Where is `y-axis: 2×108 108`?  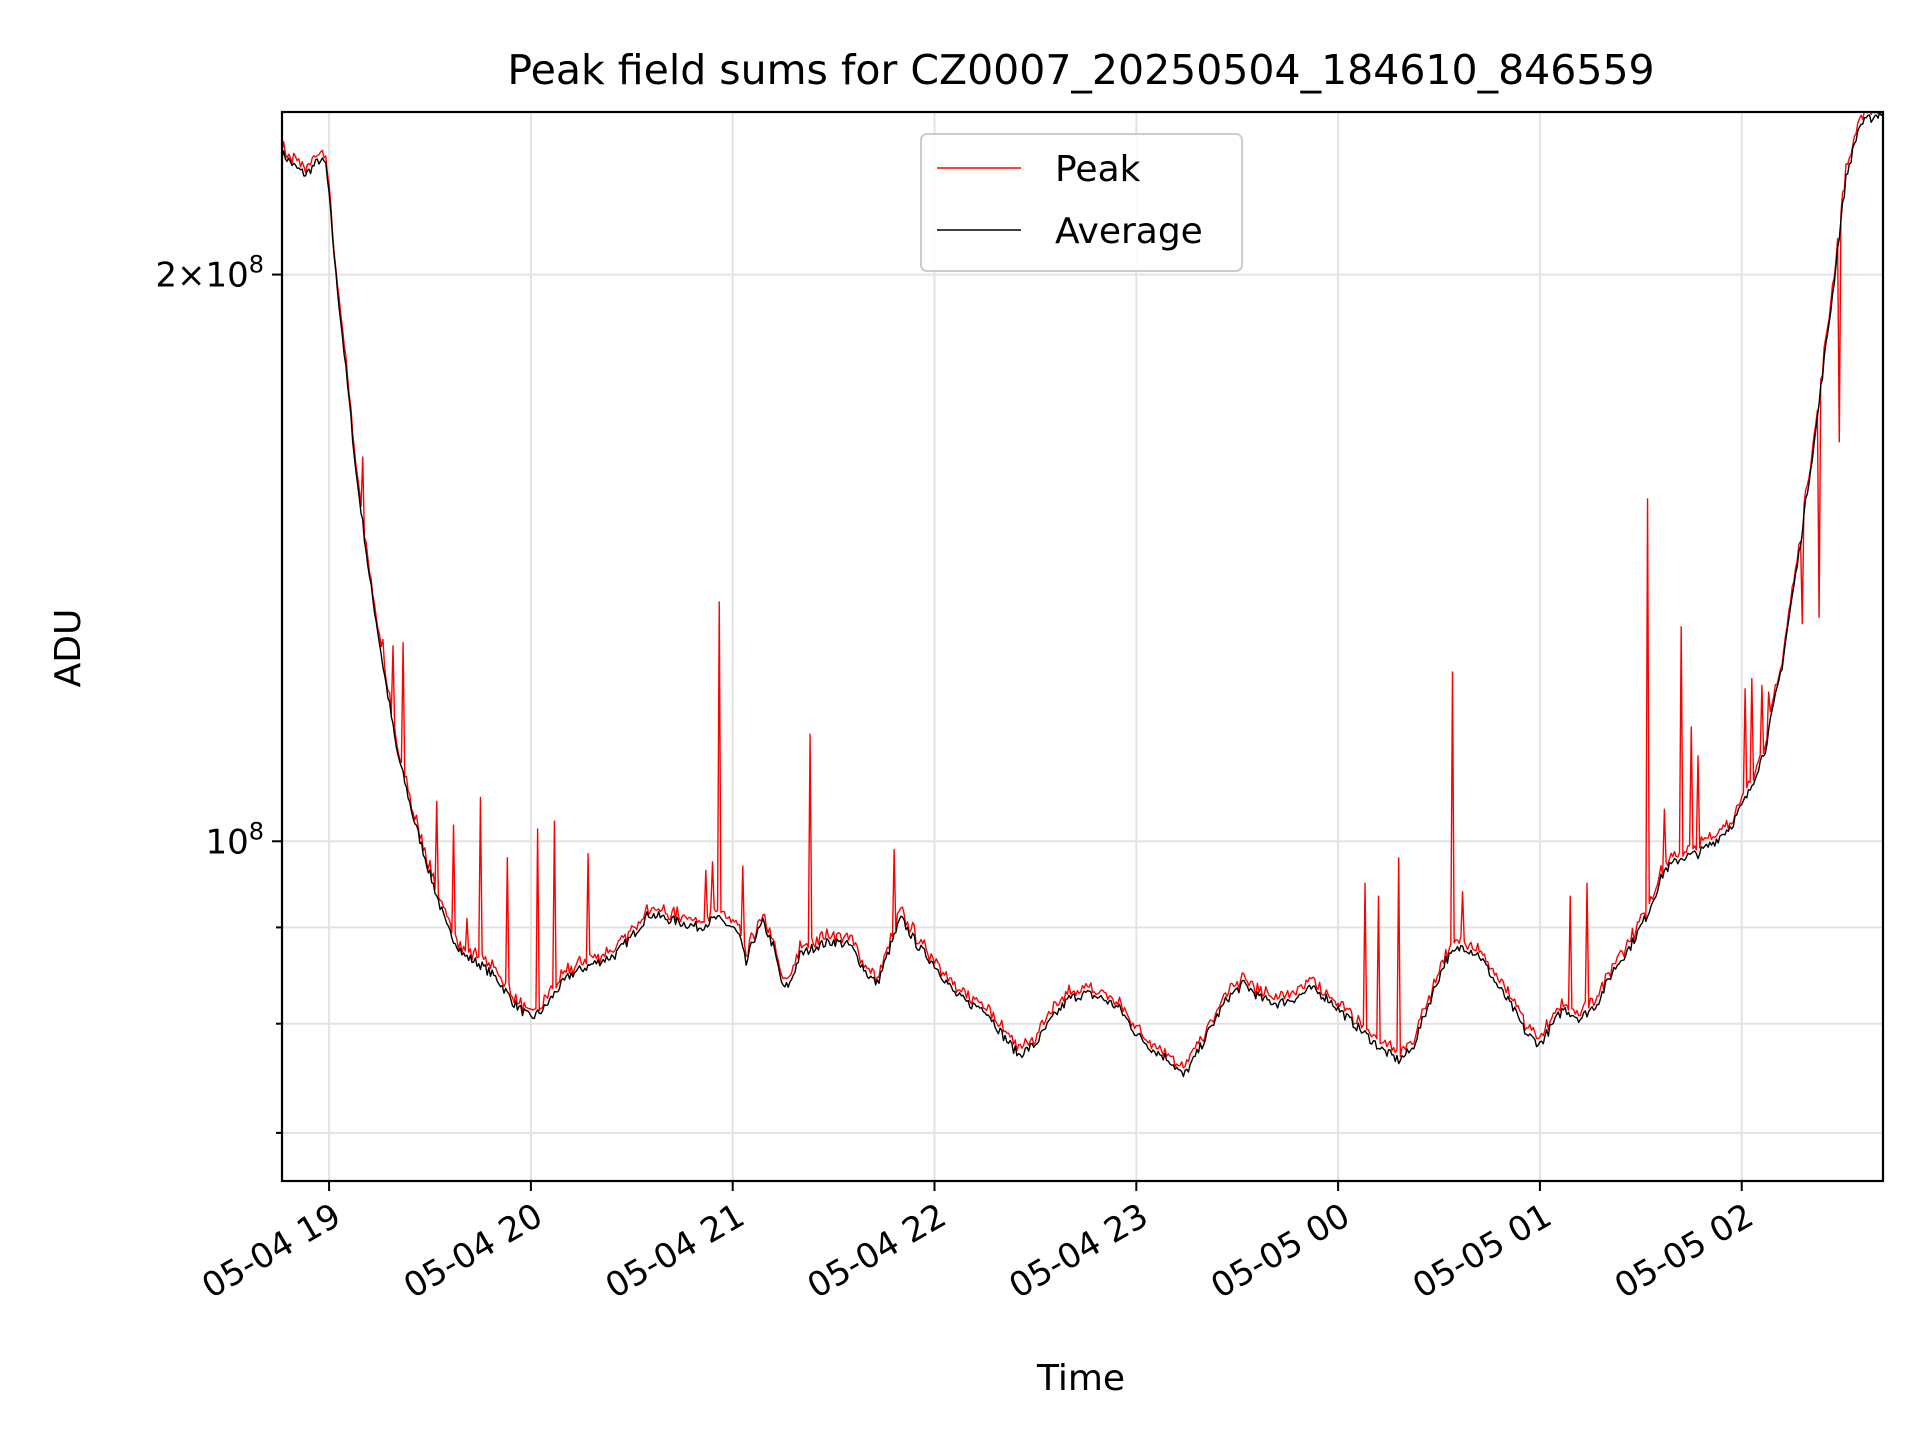 y-axis: 2×108 108 is located at coordinates (218, 692).